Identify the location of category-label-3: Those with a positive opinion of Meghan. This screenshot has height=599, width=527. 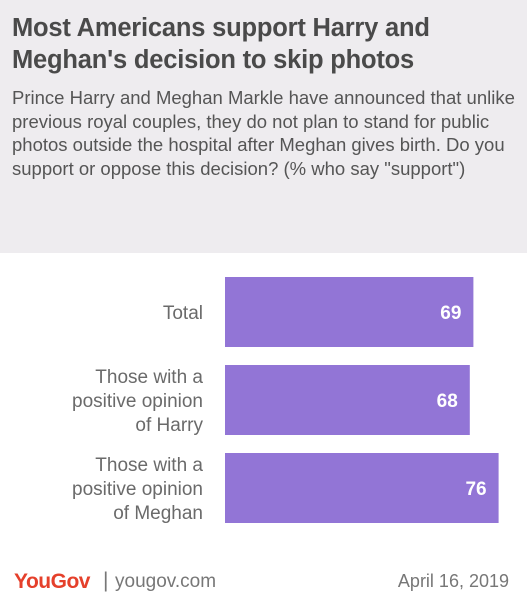
(137, 489).